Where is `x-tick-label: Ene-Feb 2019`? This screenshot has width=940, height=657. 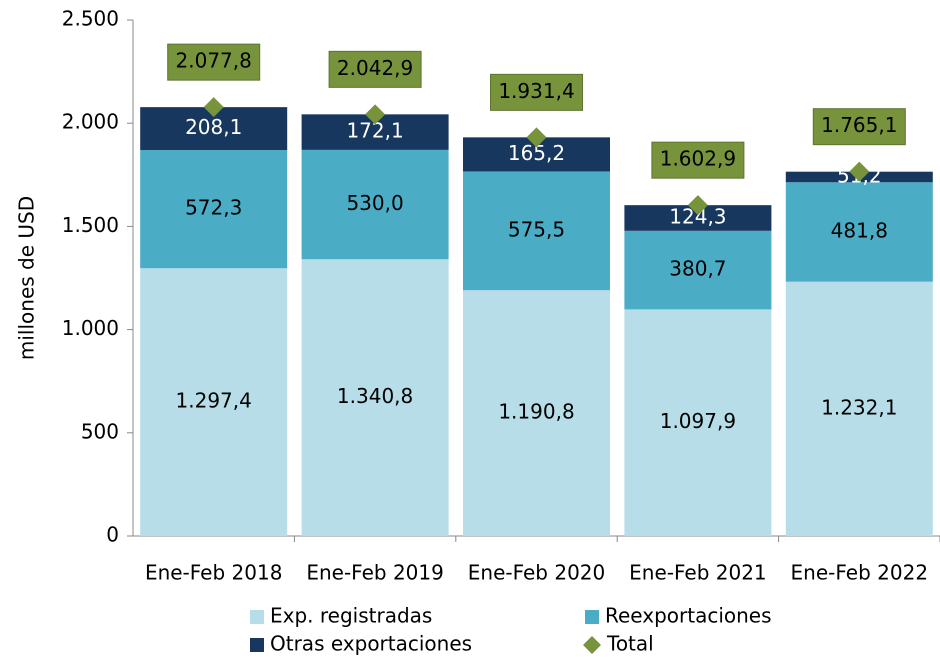 x-tick-label: Ene-Feb 2019 is located at coordinates (375, 573).